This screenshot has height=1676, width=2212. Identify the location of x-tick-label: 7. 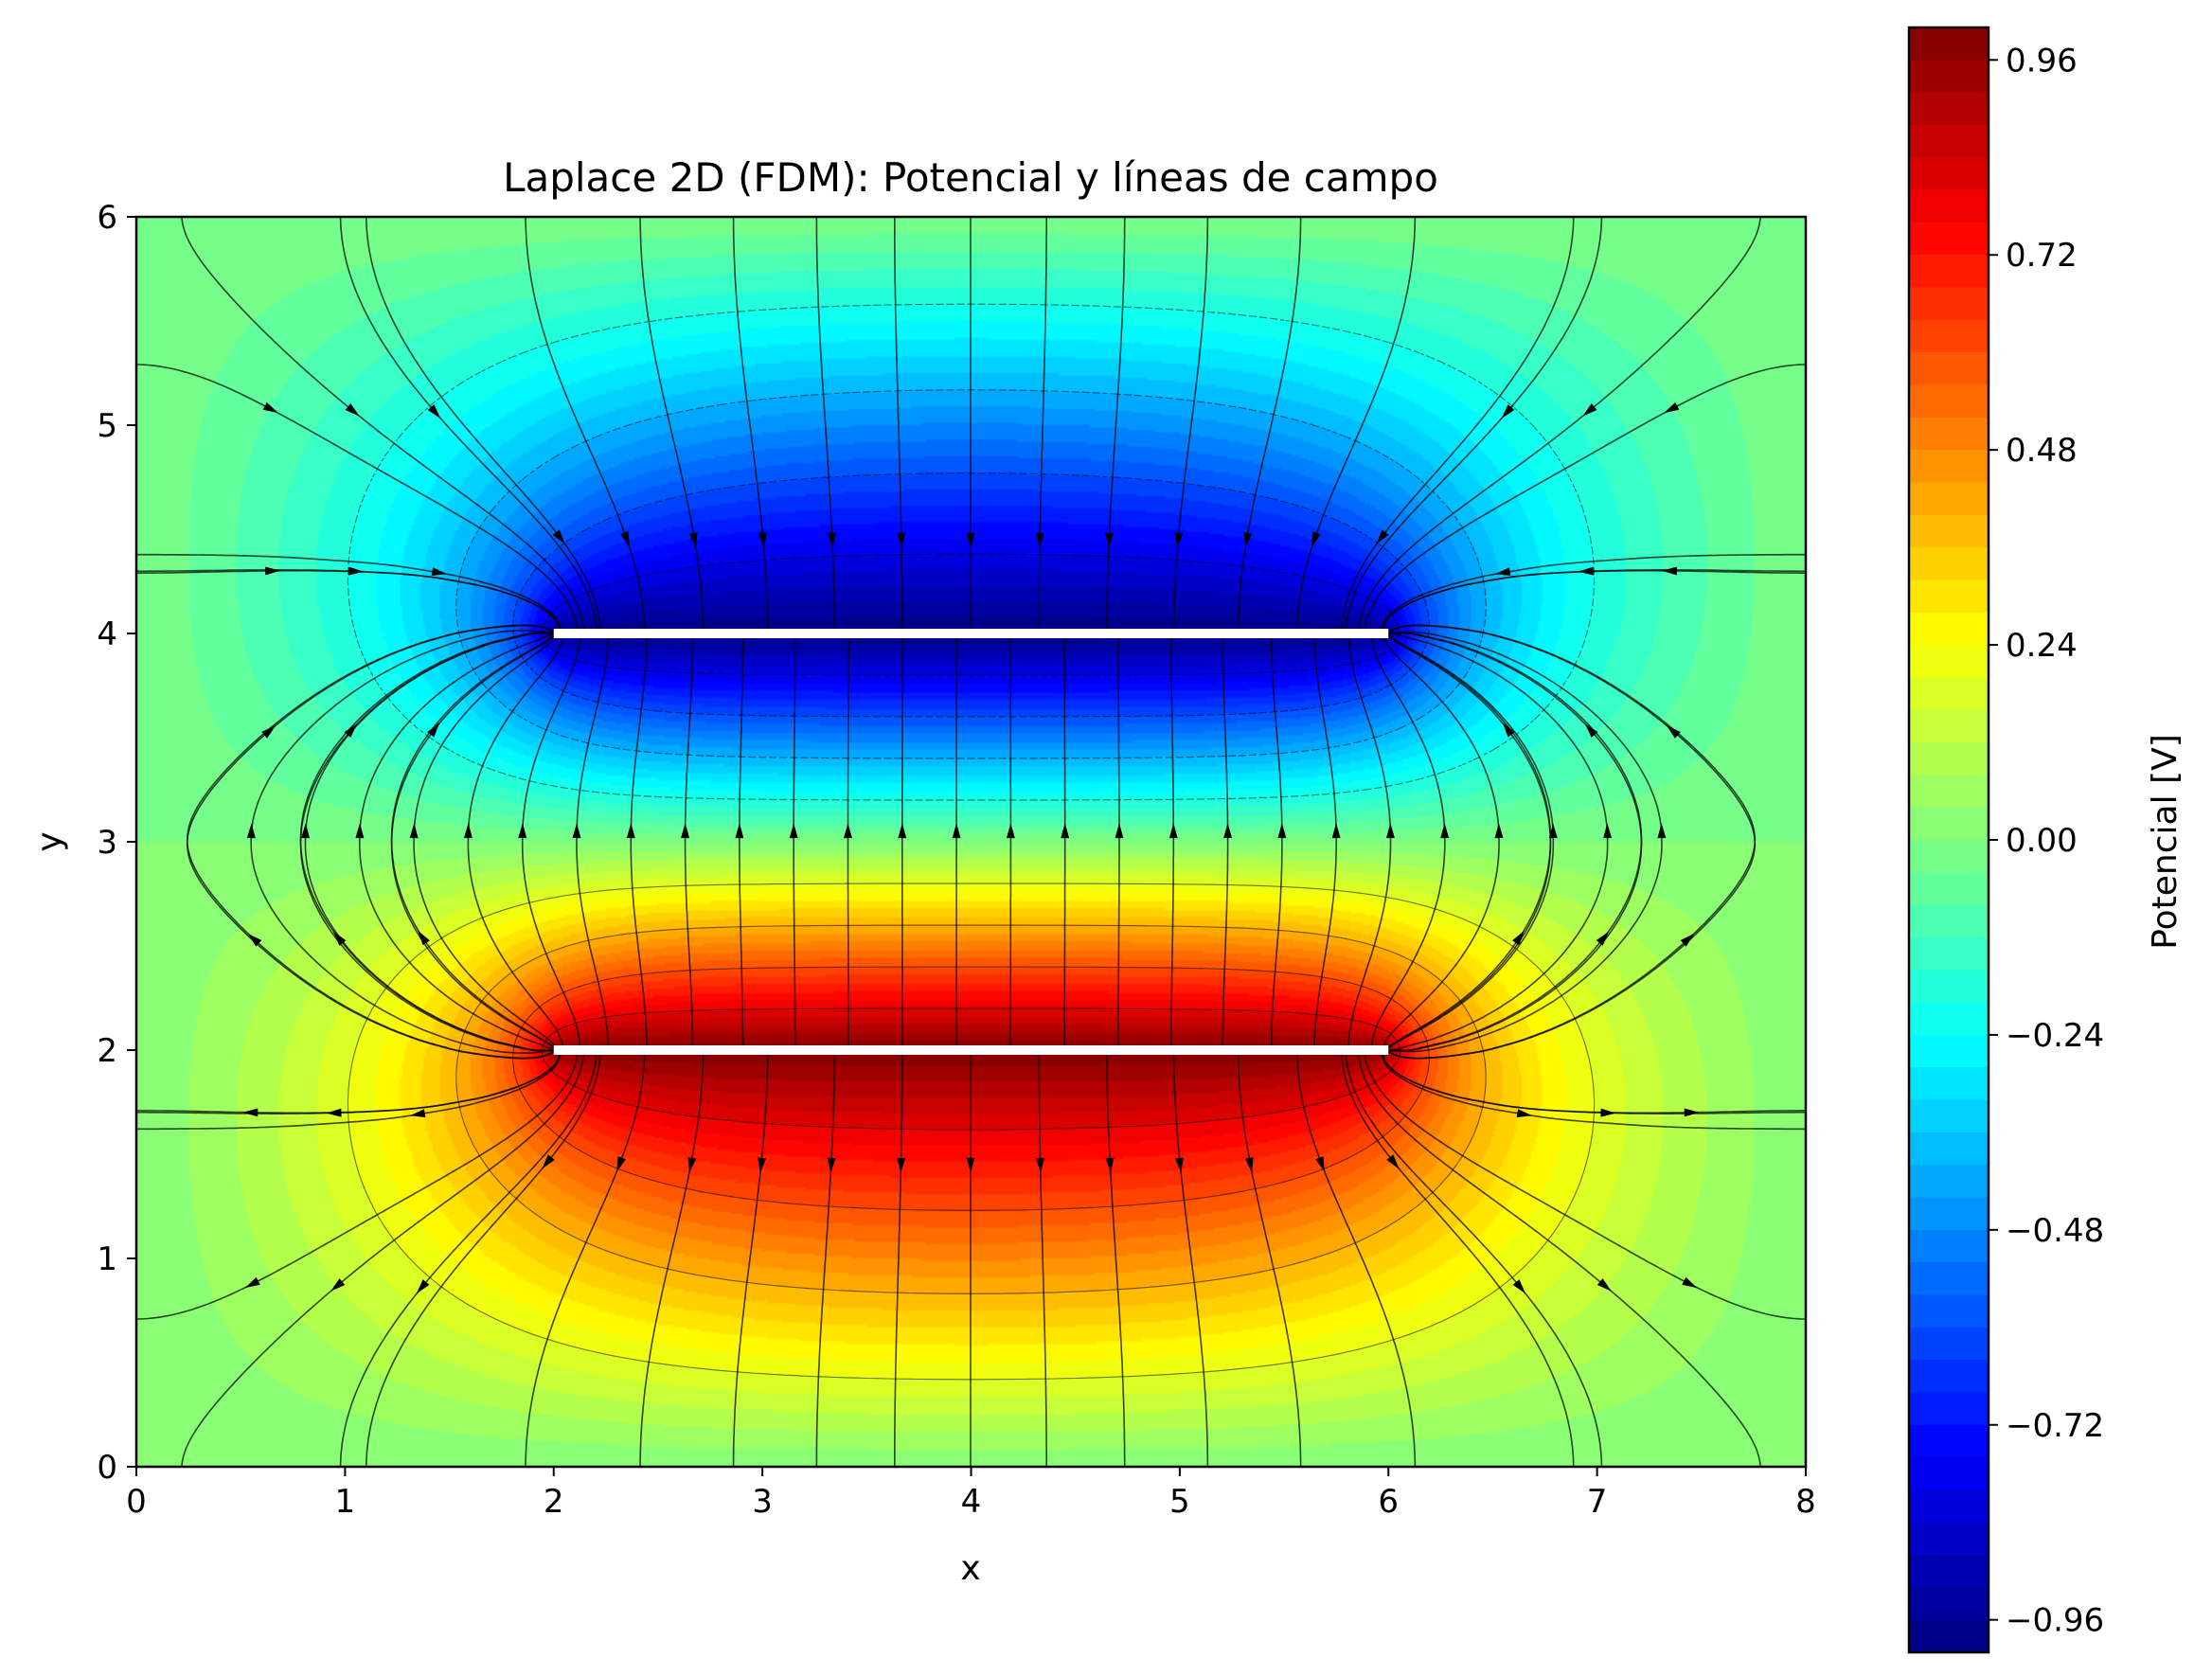
(1597, 1502).